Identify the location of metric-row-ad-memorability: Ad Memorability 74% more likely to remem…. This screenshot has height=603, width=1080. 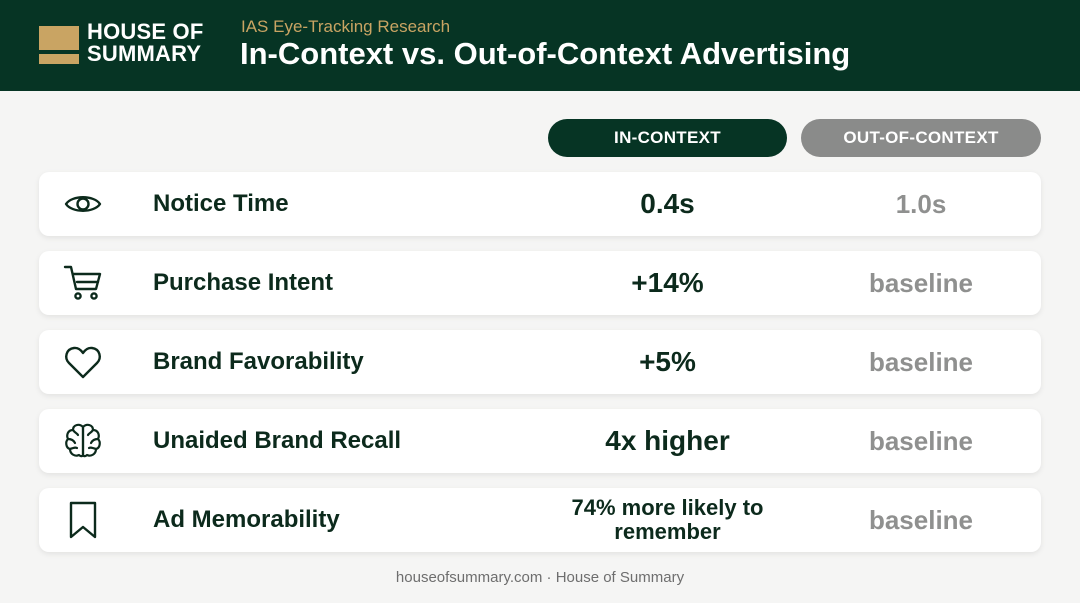
(540, 520).